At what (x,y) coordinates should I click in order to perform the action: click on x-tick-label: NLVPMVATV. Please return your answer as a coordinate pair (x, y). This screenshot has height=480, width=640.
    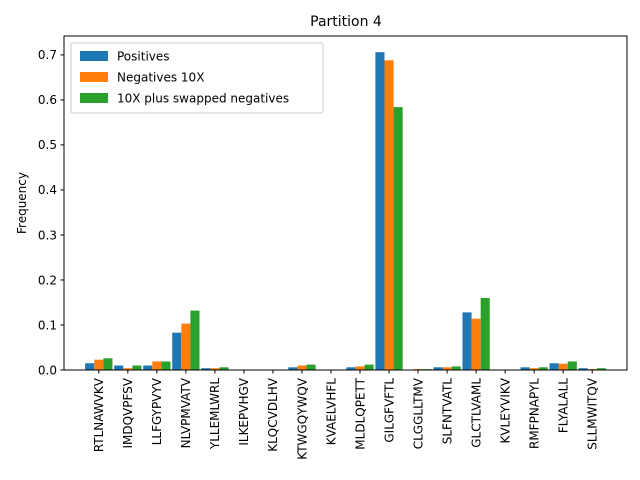
    Looking at the image, I should click on (186, 412).